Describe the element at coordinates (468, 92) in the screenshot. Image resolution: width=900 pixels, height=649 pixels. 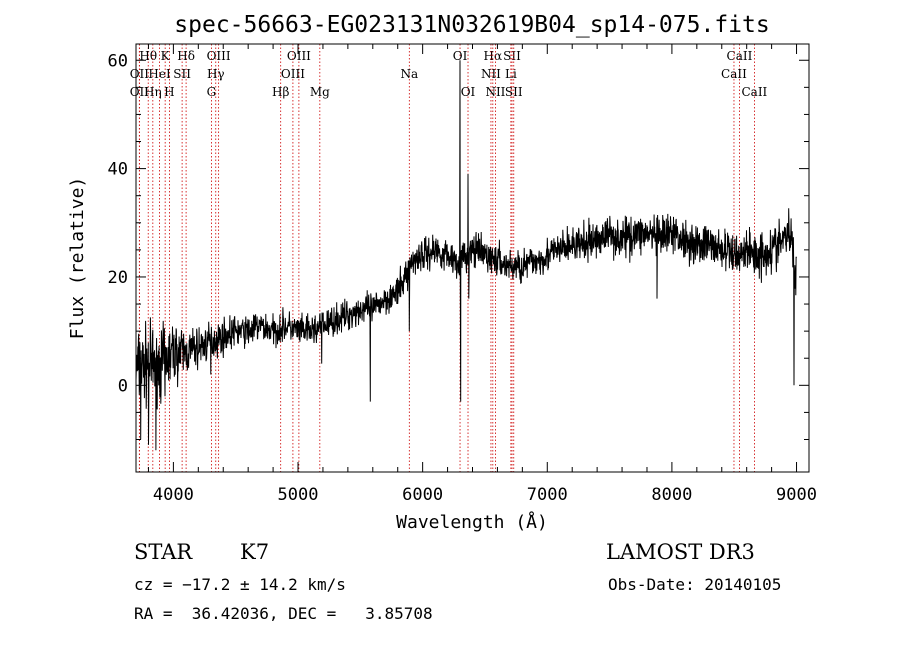
I see `marker-label-18: OI` at that location.